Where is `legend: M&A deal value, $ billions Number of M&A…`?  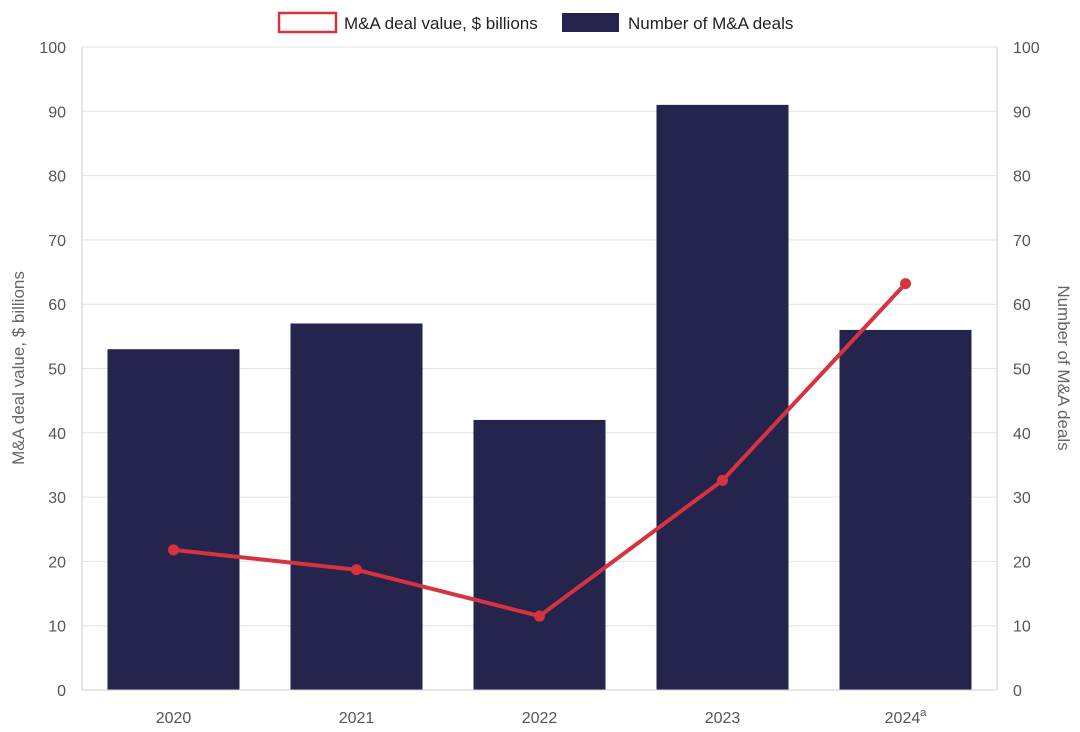 legend: M&A deal value, $ billions Number of M&A… is located at coordinates (535, 22).